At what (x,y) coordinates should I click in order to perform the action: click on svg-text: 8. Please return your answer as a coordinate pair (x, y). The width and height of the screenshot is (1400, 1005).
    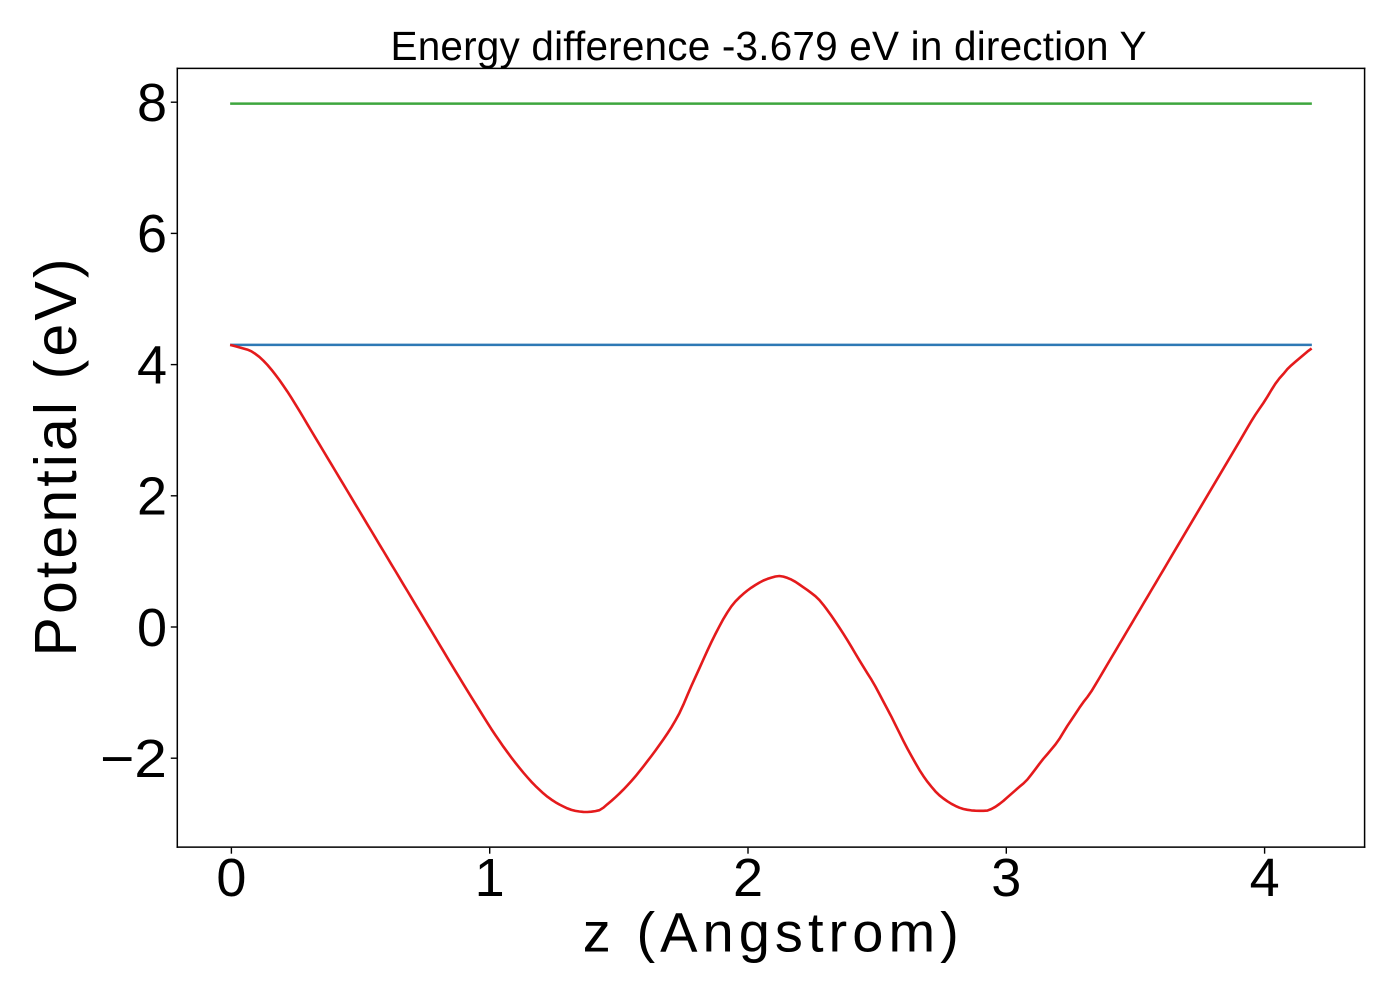
    Looking at the image, I should click on (152, 103).